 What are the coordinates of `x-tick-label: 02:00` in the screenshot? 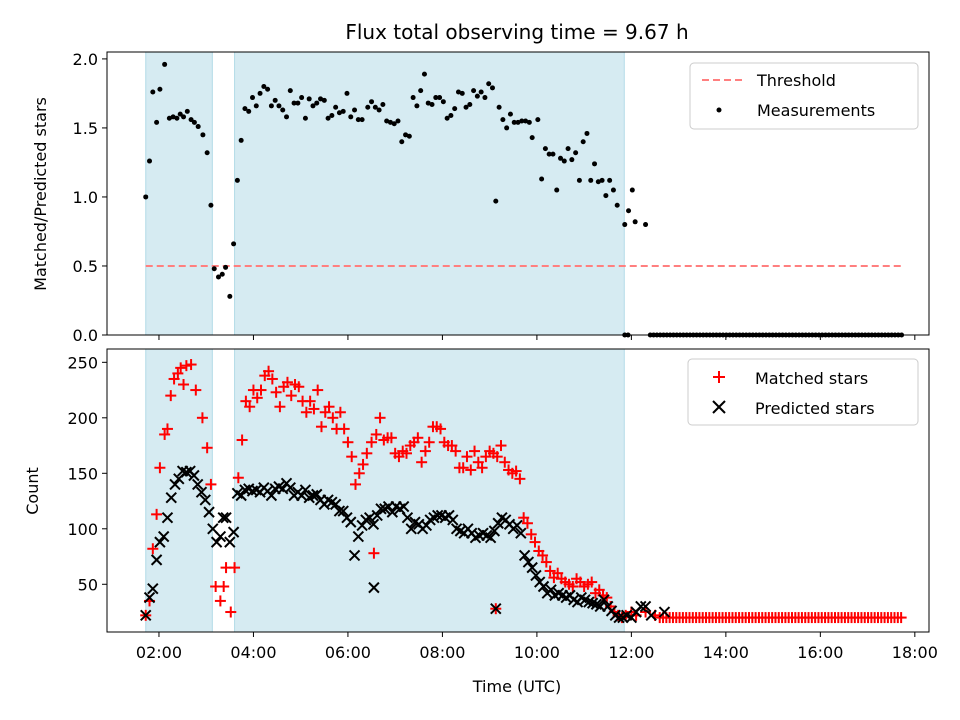 It's located at (159, 652).